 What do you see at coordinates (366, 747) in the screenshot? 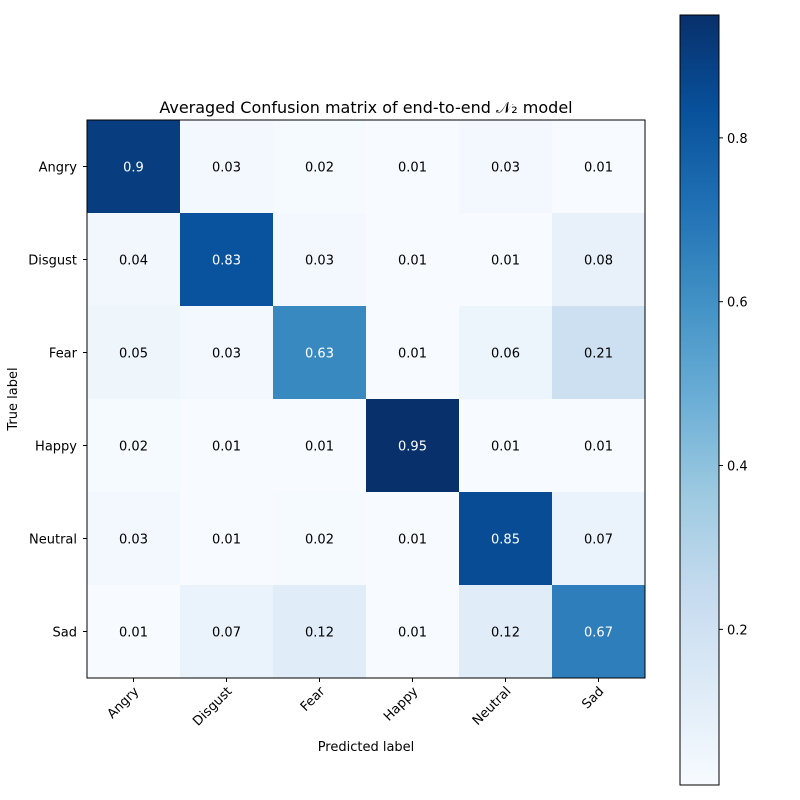
I see `x-axis-label: Predicted label` at bounding box center [366, 747].